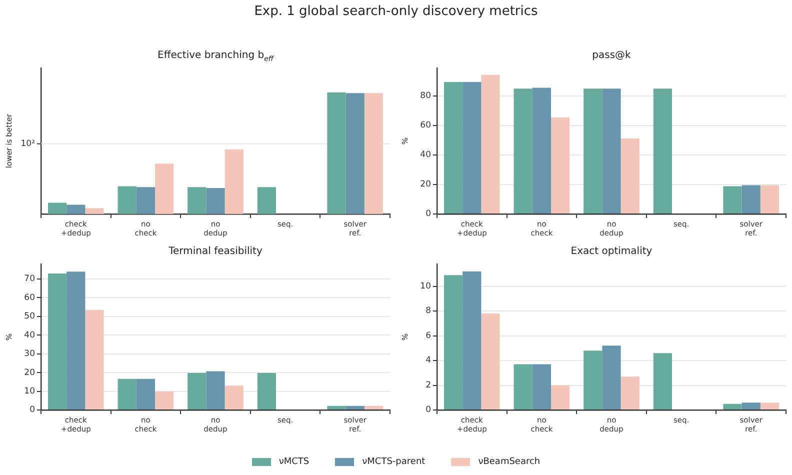 This screenshot has height=475, width=792. Describe the element at coordinates (509, 462) in the screenshot. I see `legend-label: νBeamSearch` at that location.